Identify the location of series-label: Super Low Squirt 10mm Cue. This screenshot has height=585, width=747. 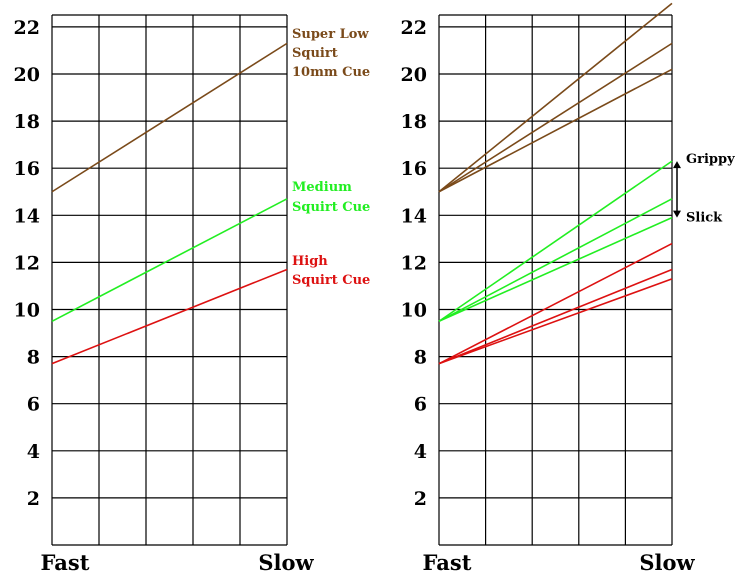
(331, 53).